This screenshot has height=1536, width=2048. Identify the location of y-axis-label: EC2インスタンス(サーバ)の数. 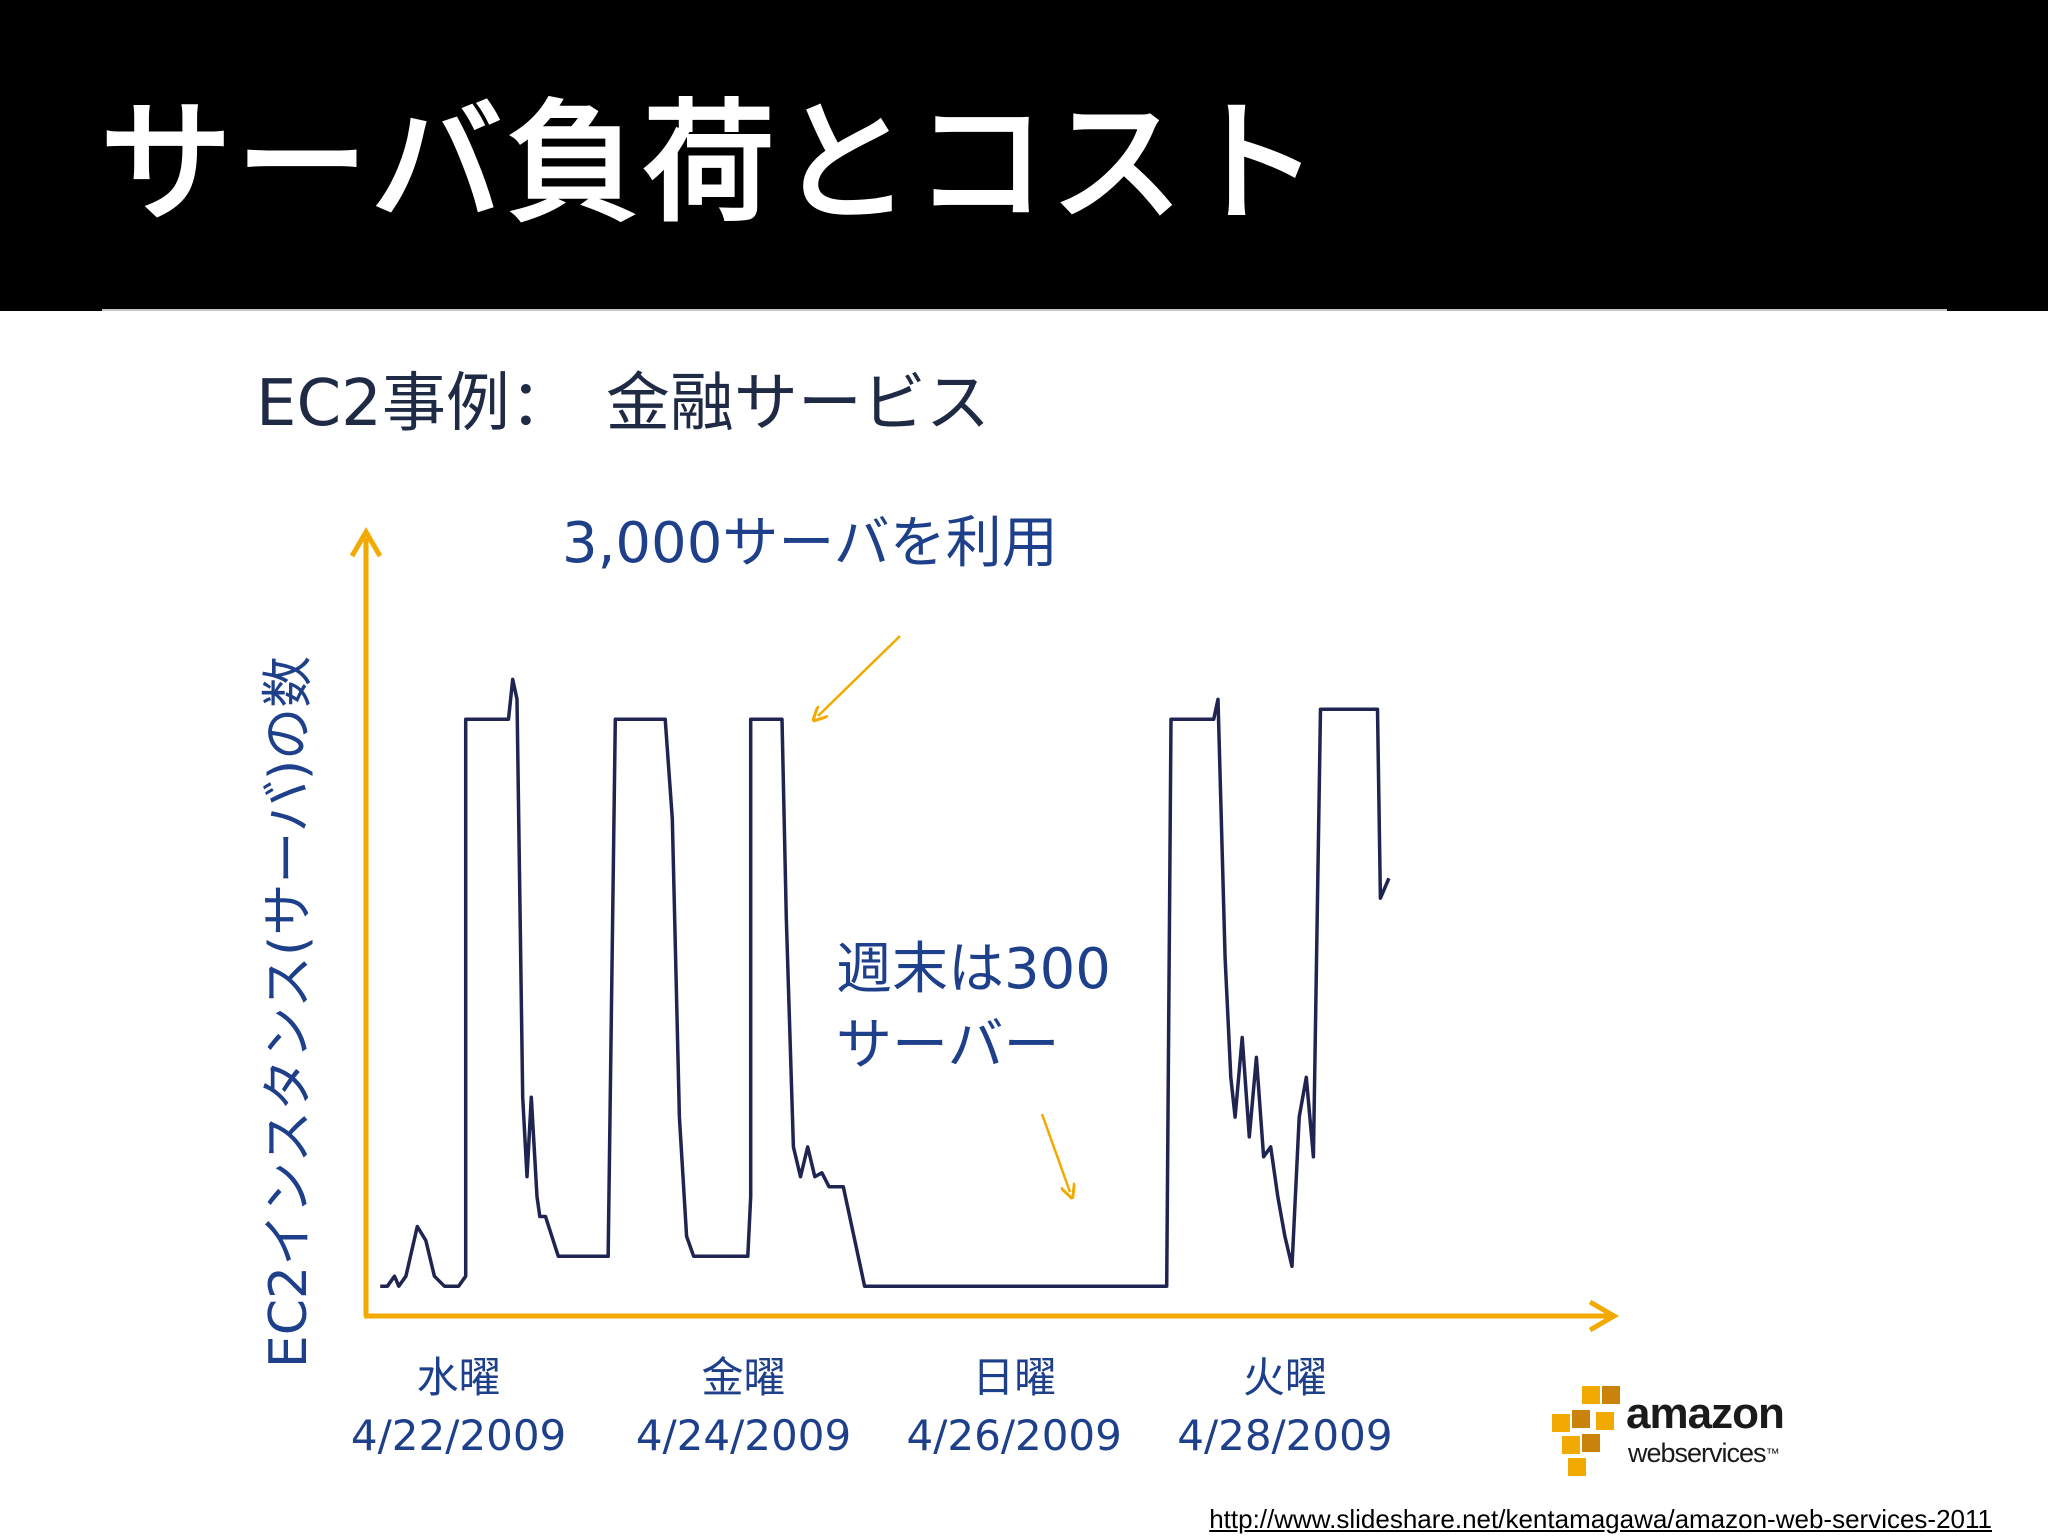
(289, 1012).